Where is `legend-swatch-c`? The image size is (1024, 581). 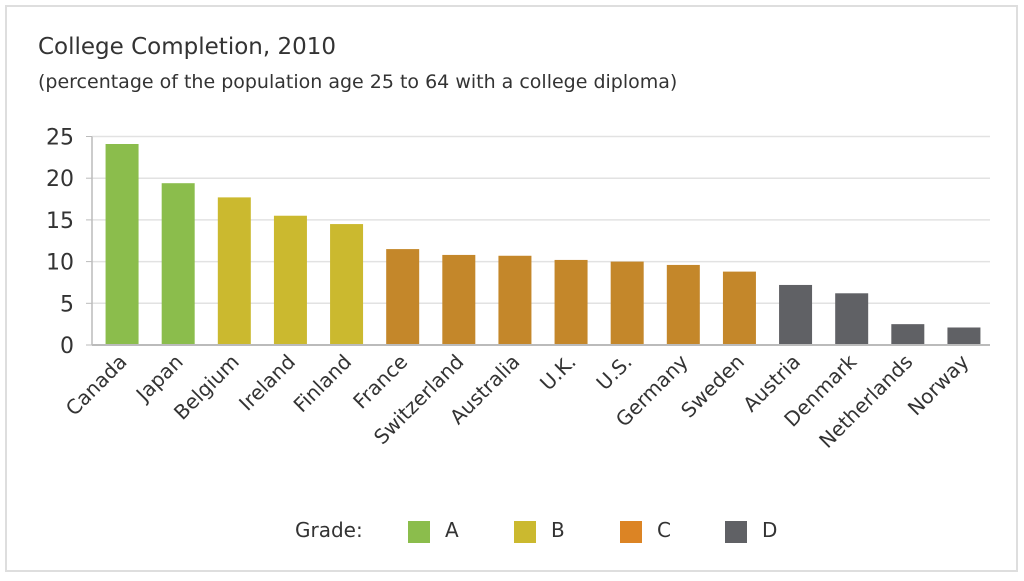 legend-swatch-c is located at coordinates (631, 532).